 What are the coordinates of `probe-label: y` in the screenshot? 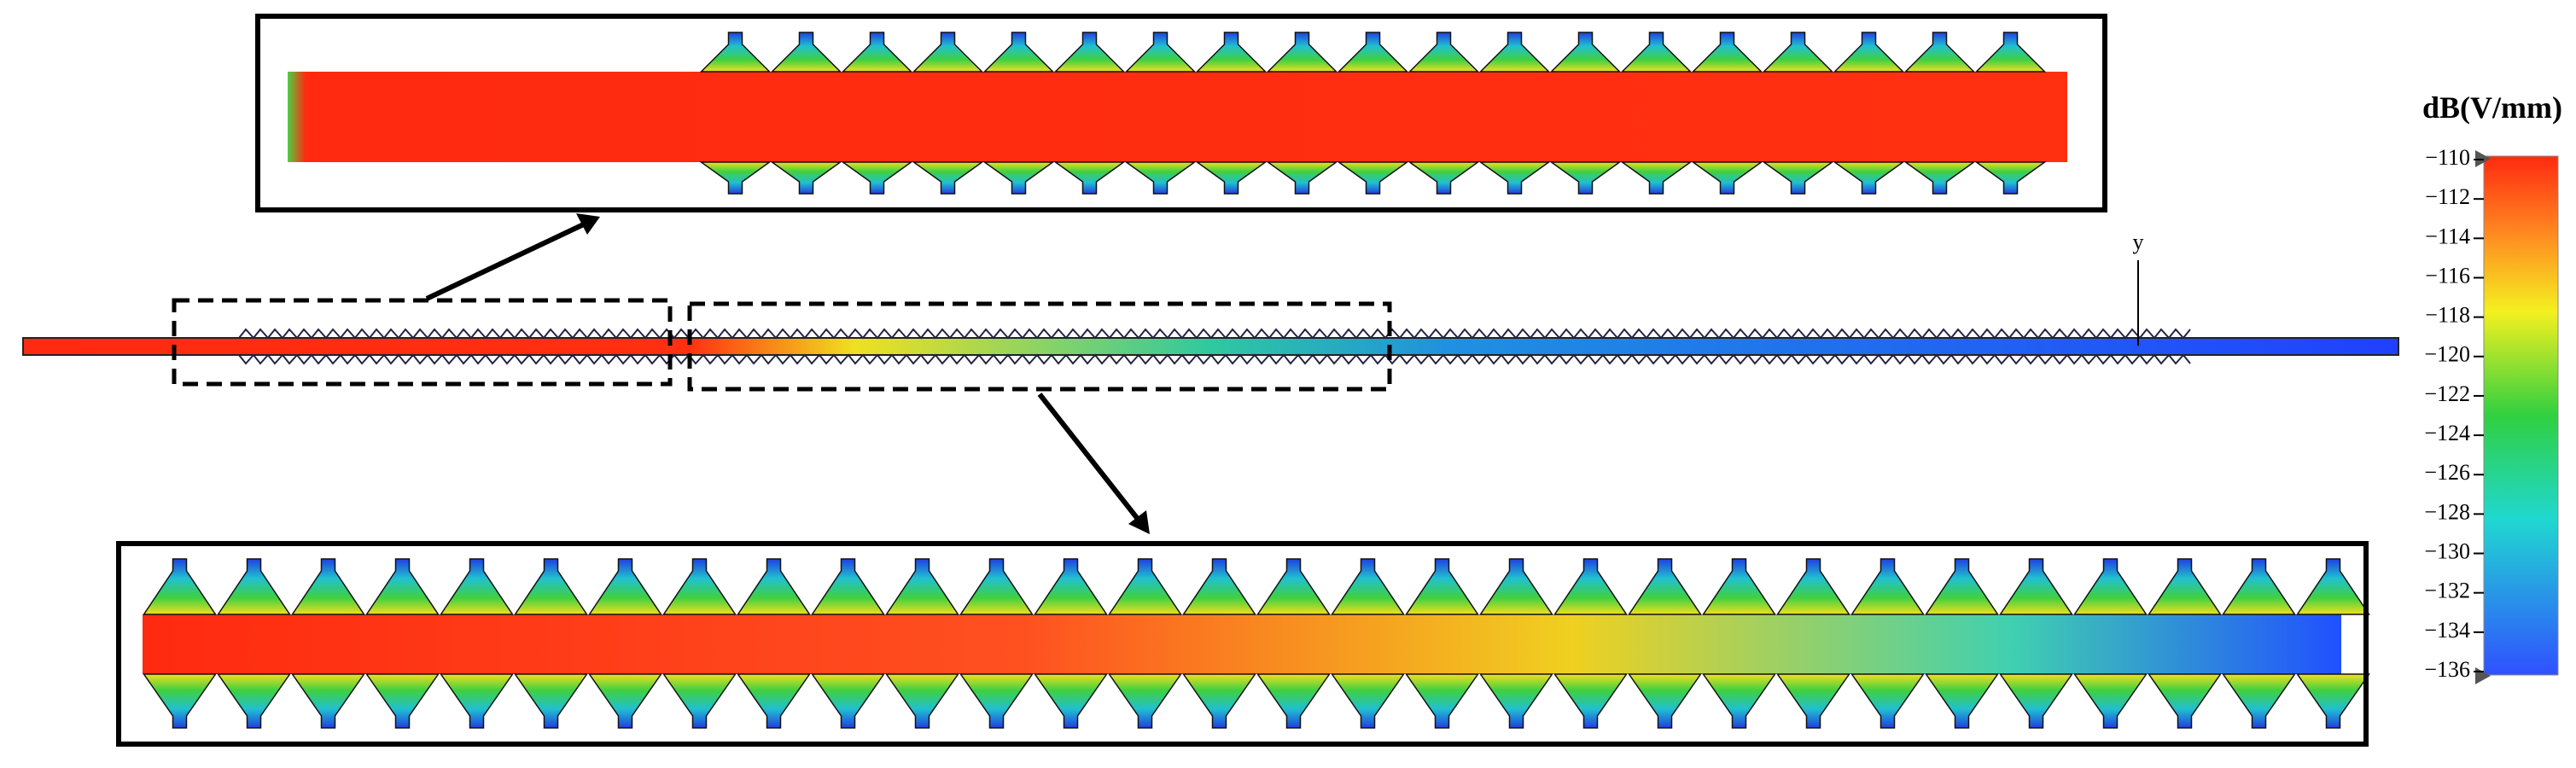 It's located at (2138, 242).